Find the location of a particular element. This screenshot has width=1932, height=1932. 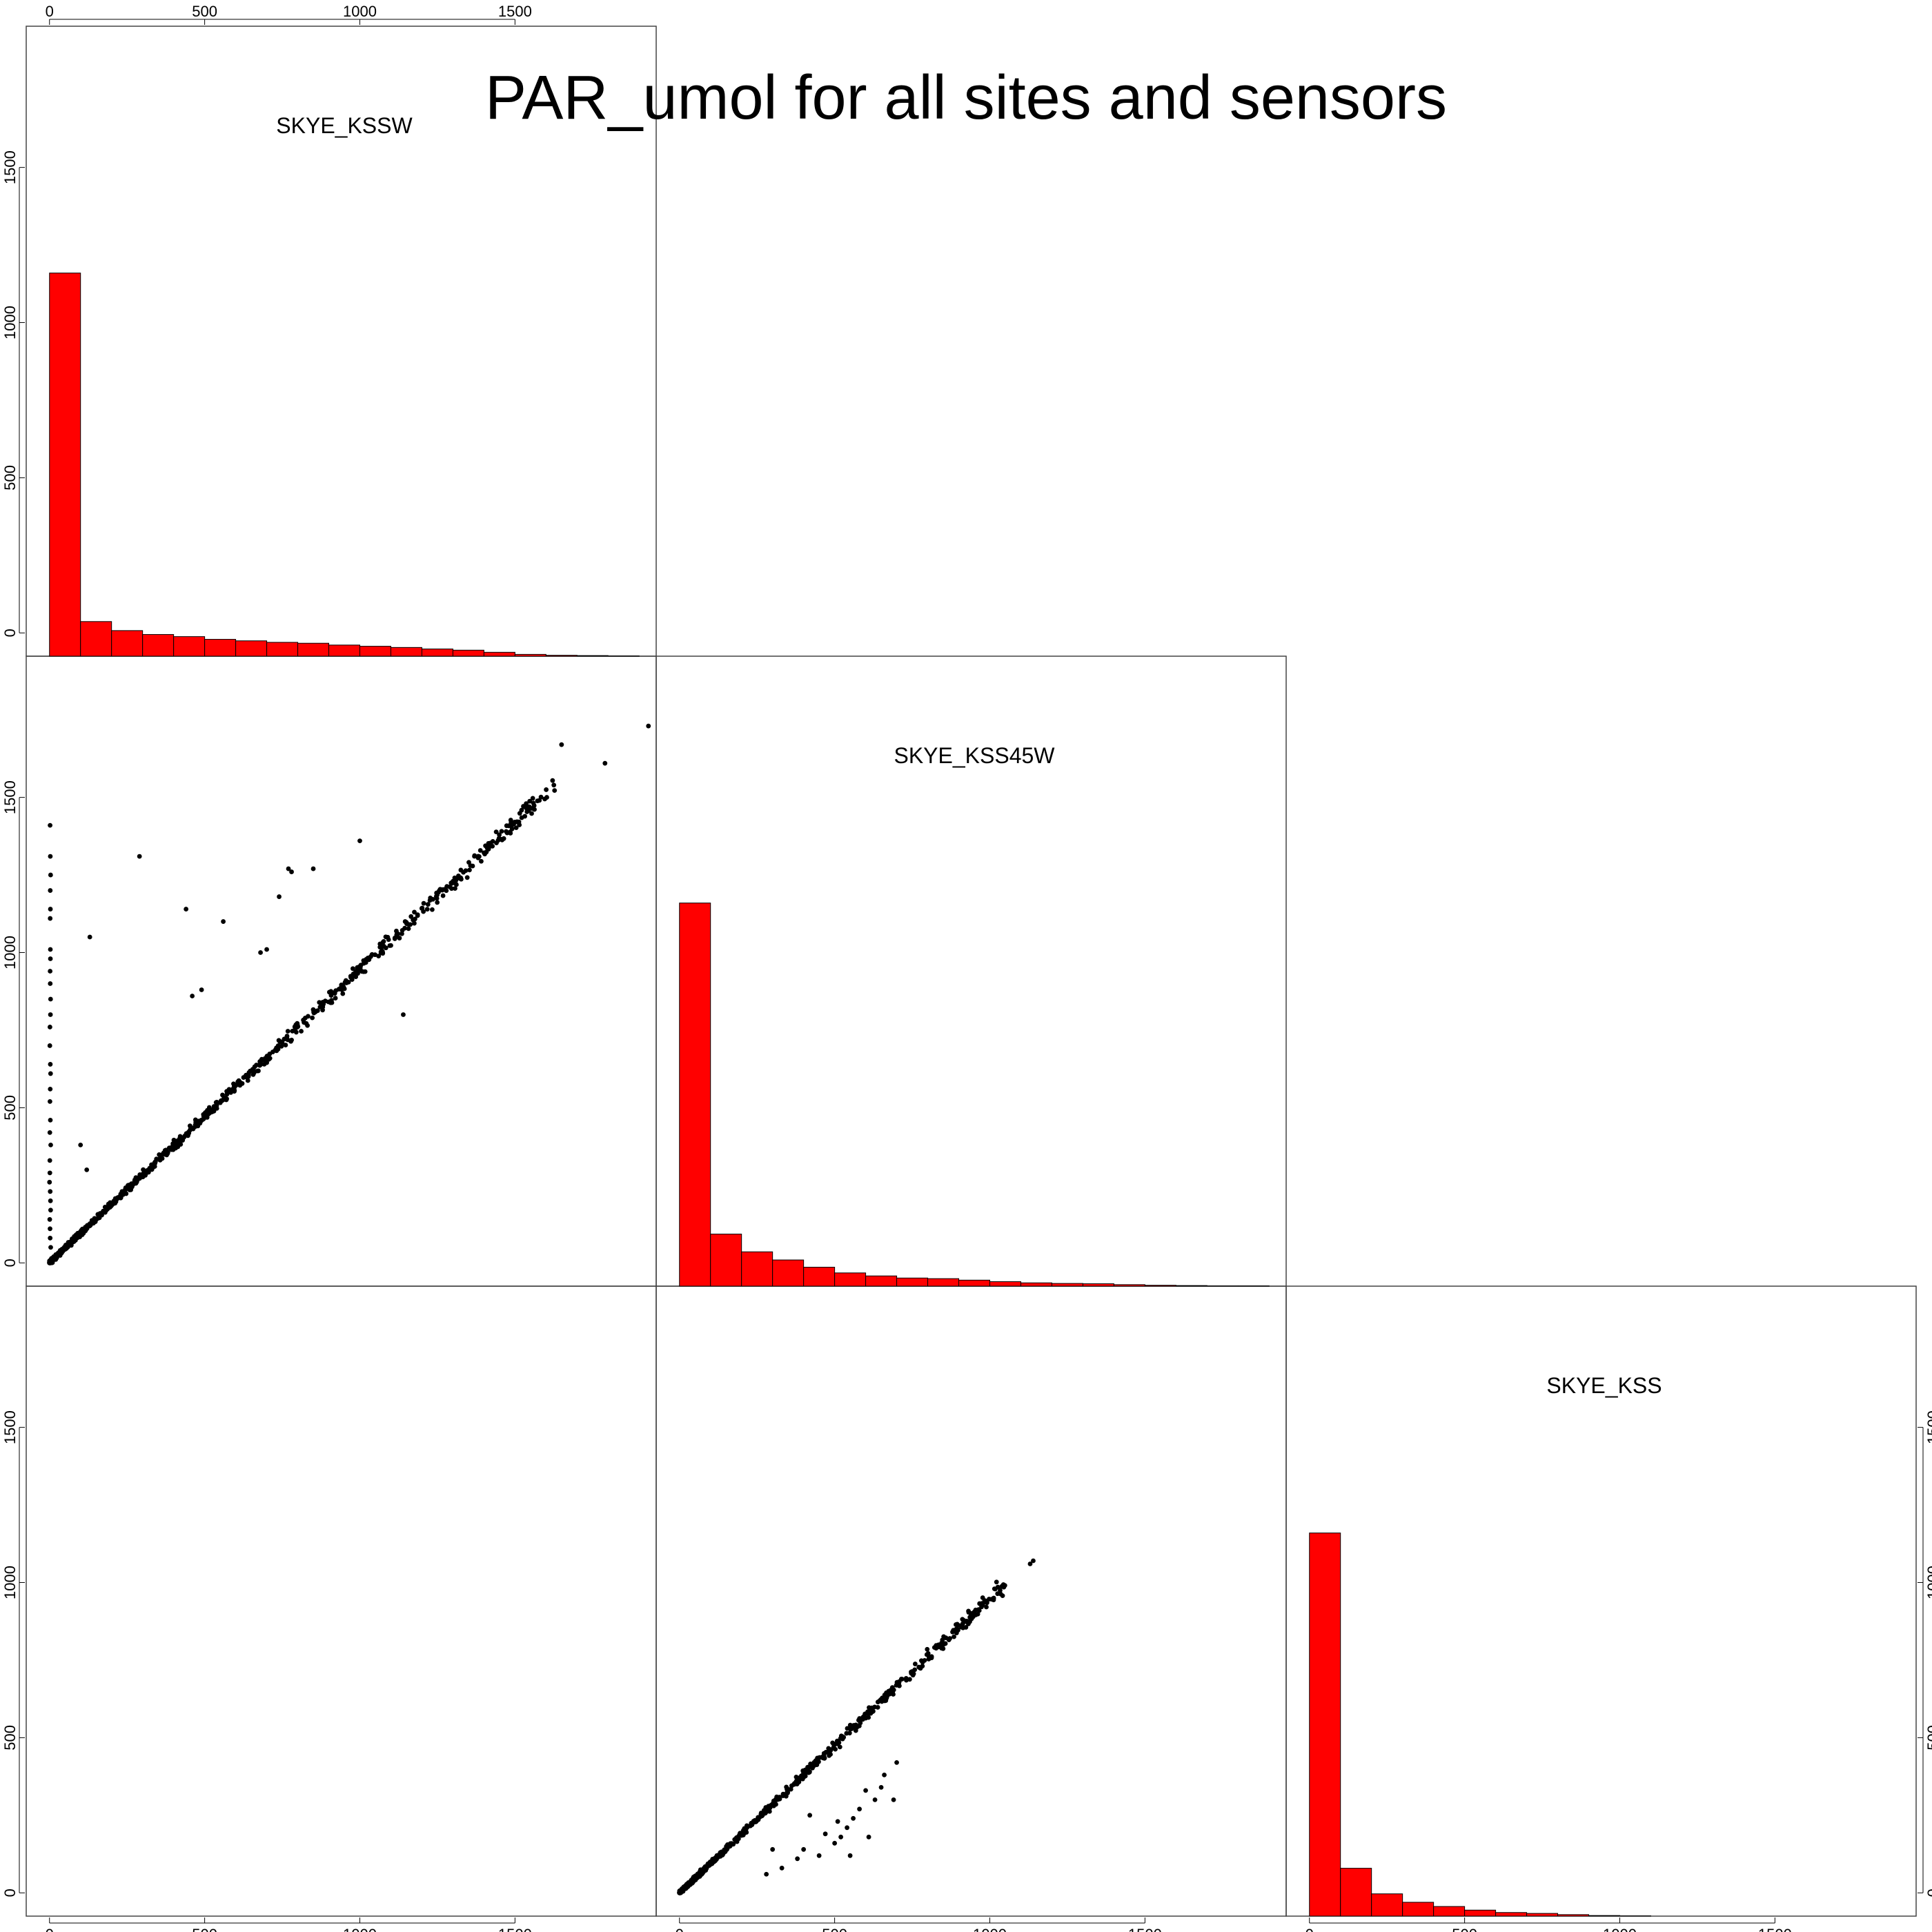

tick-label: 500 is located at coordinates (10, 478).